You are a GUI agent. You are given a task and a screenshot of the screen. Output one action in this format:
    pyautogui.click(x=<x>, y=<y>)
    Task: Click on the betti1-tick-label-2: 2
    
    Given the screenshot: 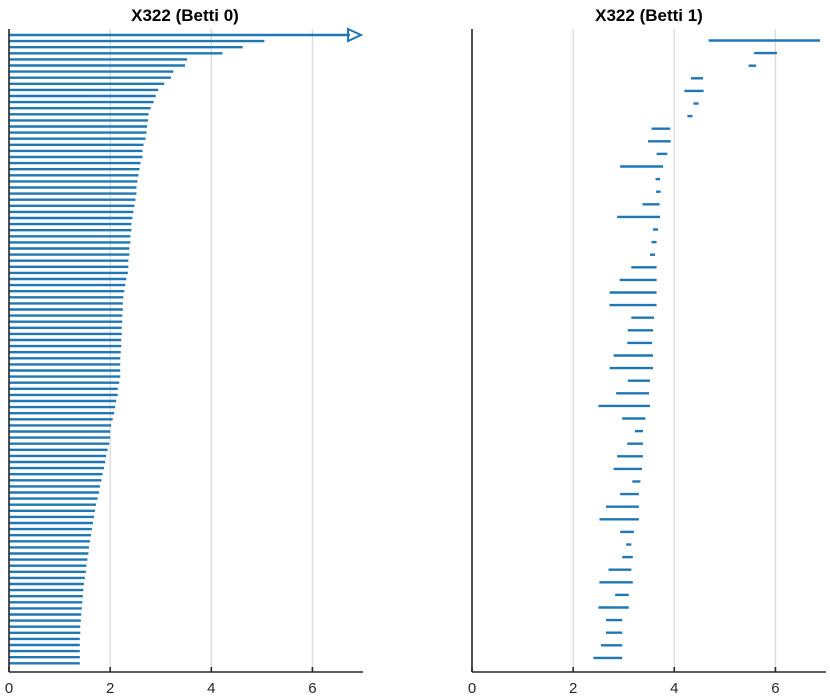 What is the action you would take?
    pyautogui.click(x=573, y=688)
    